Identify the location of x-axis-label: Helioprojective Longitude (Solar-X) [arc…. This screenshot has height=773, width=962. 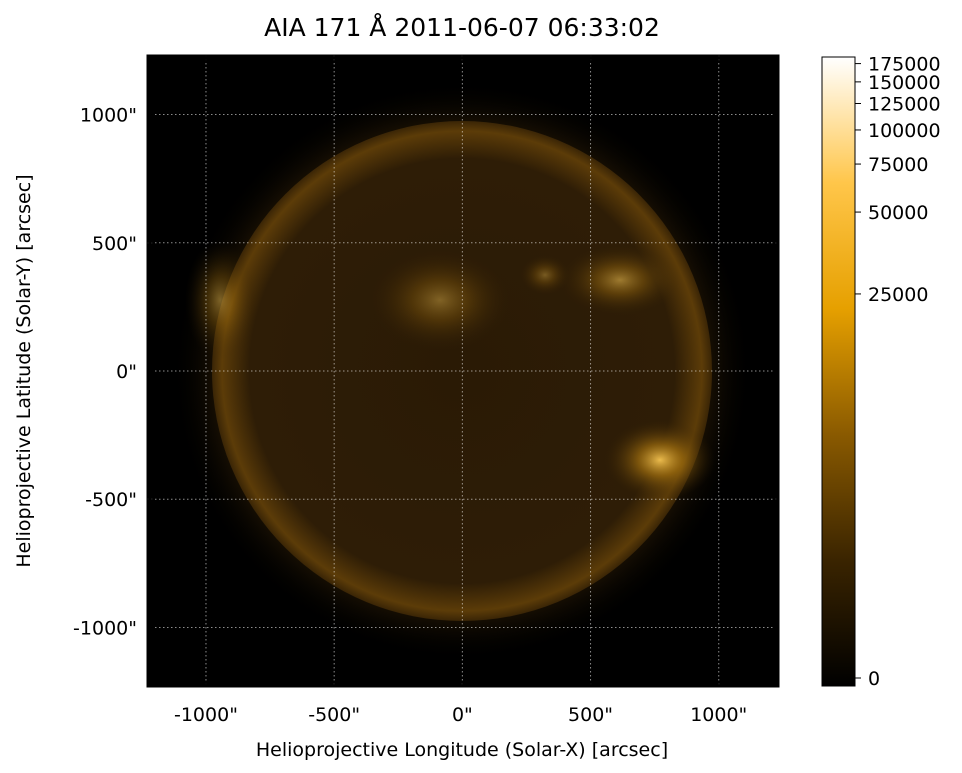
(462, 750).